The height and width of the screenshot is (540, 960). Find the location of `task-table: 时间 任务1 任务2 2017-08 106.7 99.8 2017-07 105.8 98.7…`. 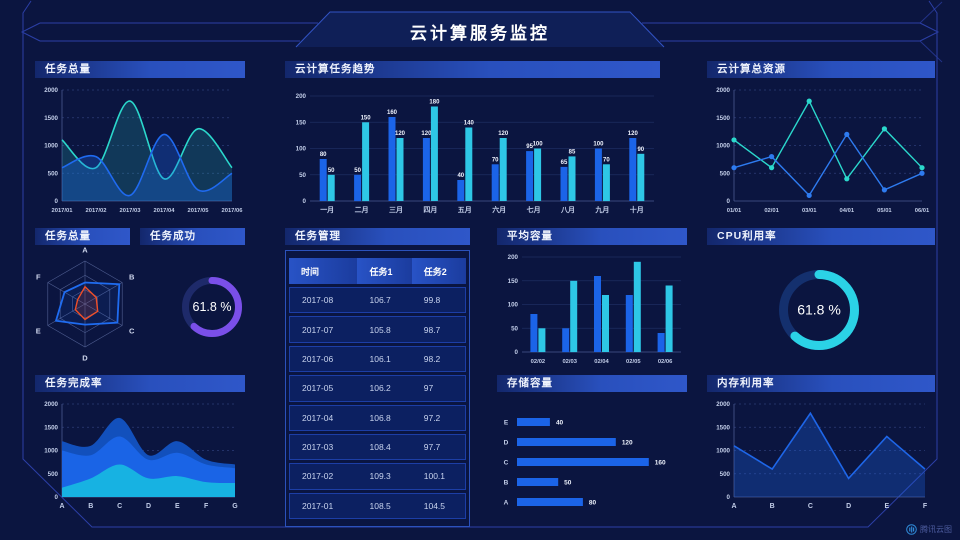

task-table: 时间 任务1 任务2 2017-08 106.7 99.8 2017-07 105.8 98.7… is located at coordinates (377, 388).